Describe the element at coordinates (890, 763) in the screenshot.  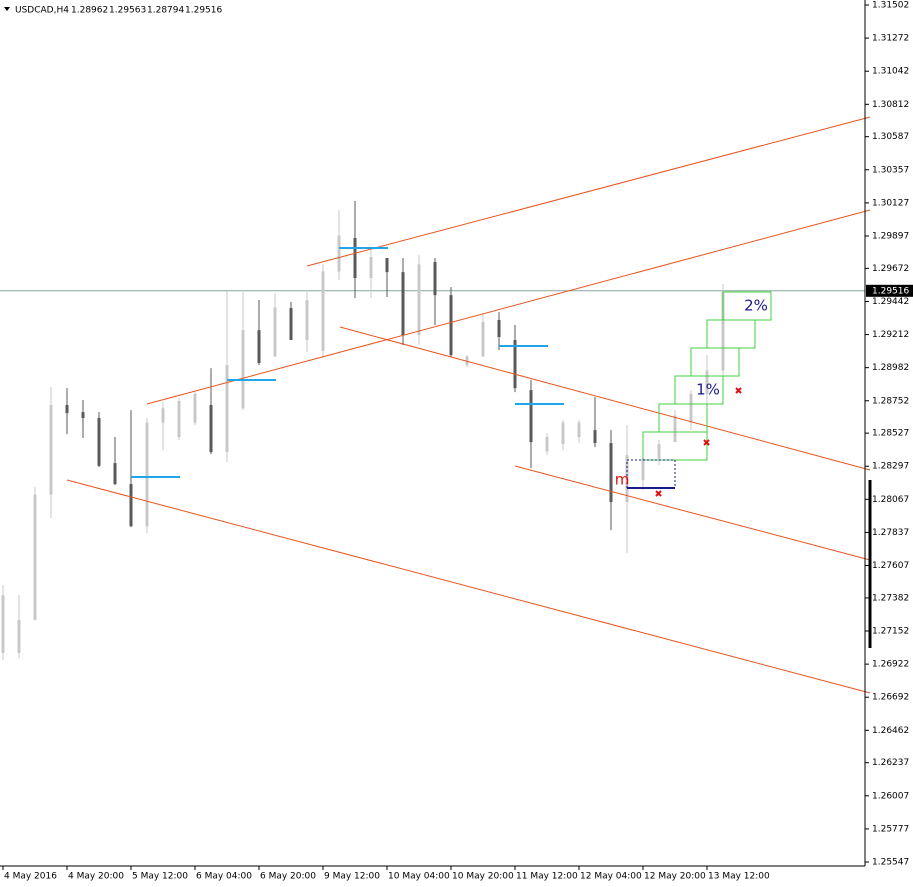
I see `y-tick-label: 1.26237` at that location.